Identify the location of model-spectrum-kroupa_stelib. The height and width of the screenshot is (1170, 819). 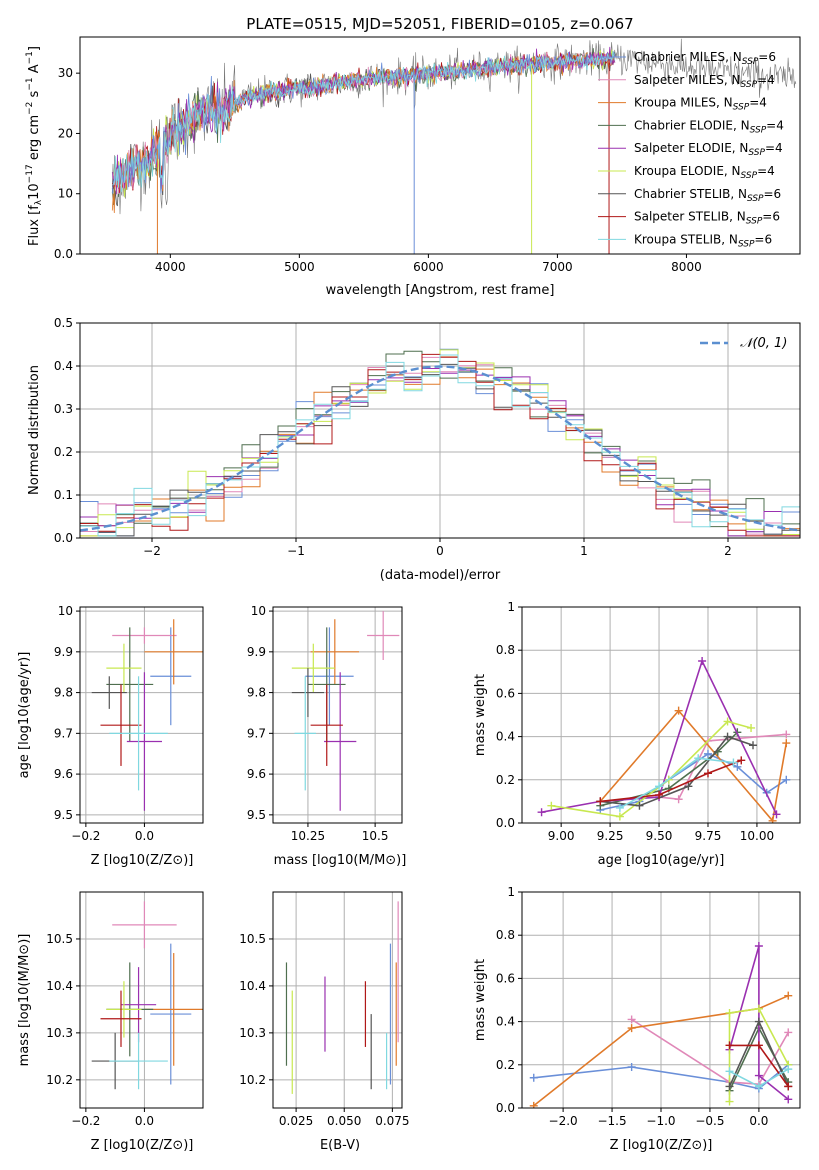
(364, 122).